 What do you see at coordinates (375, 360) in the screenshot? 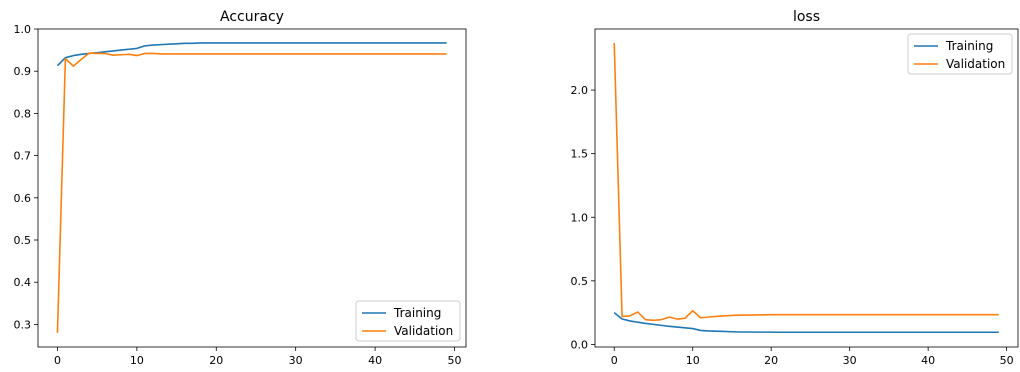
I see `accuracy-xtick-label: 40` at bounding box center [375, 360].